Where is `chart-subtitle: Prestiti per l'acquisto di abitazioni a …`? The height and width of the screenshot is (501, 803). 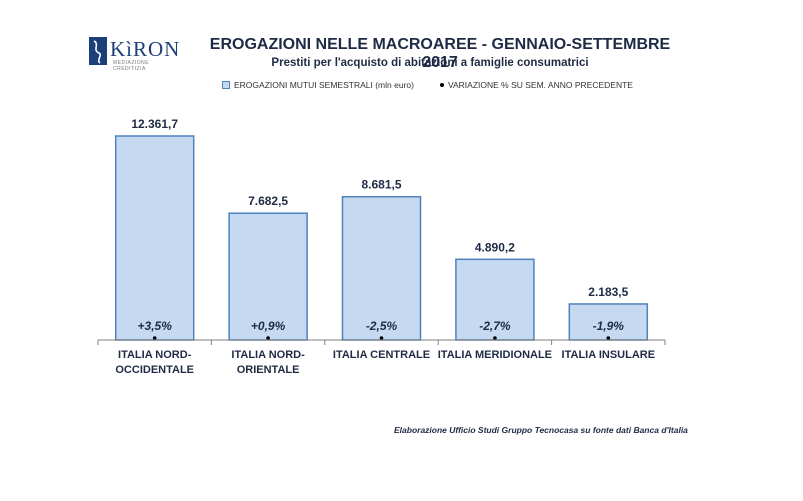
chart-subtitle: Prestiti per l'acquisto di abitazioni a … is located at coordinates (430, 63).